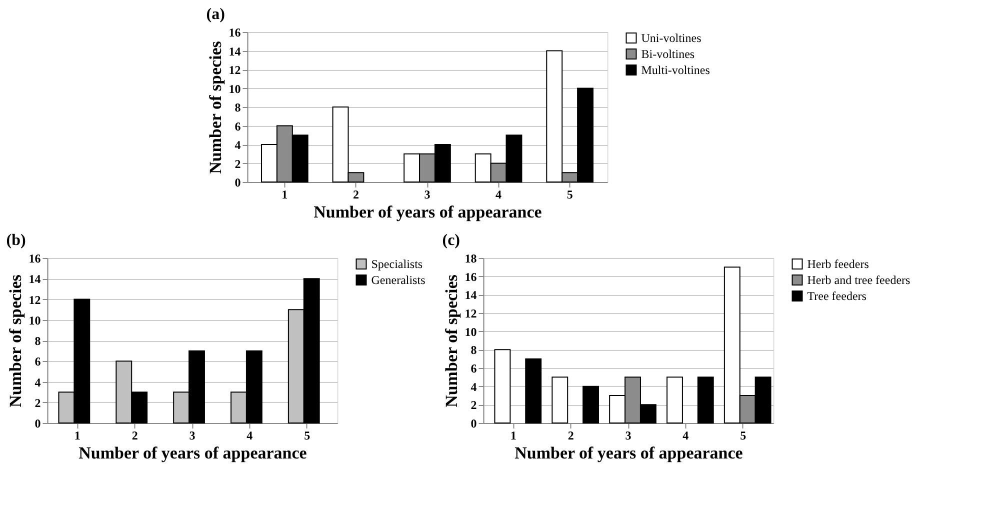 The width and height of the screenshot is (997, 505). Describe the element at coordinates (671, 38) in the screenshot. I see `legend-label: Uni-voltines` at that location.